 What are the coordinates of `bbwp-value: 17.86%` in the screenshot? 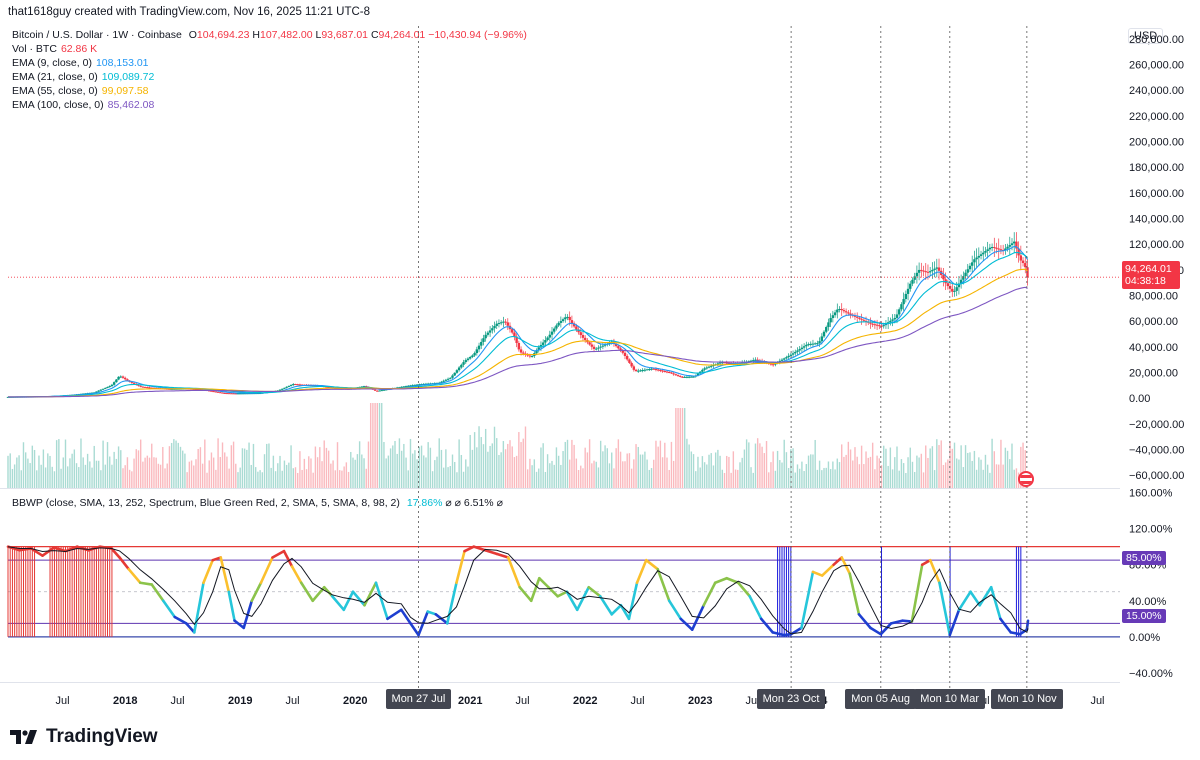 It's located at (424, 503).